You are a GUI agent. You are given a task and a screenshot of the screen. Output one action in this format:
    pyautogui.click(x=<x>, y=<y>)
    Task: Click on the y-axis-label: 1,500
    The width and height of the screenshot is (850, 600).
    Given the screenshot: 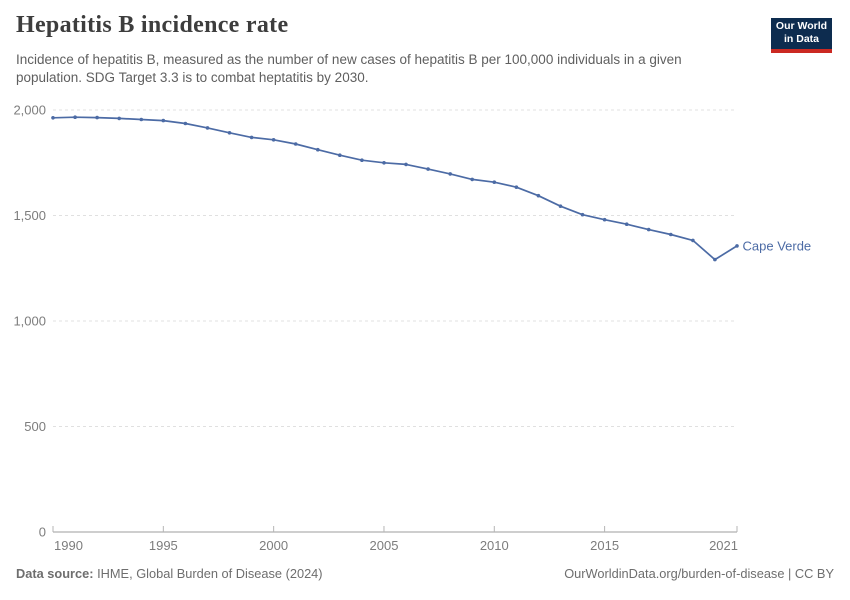 What is the action you would take?
    pyautogui.click(x=29, y=215)
    